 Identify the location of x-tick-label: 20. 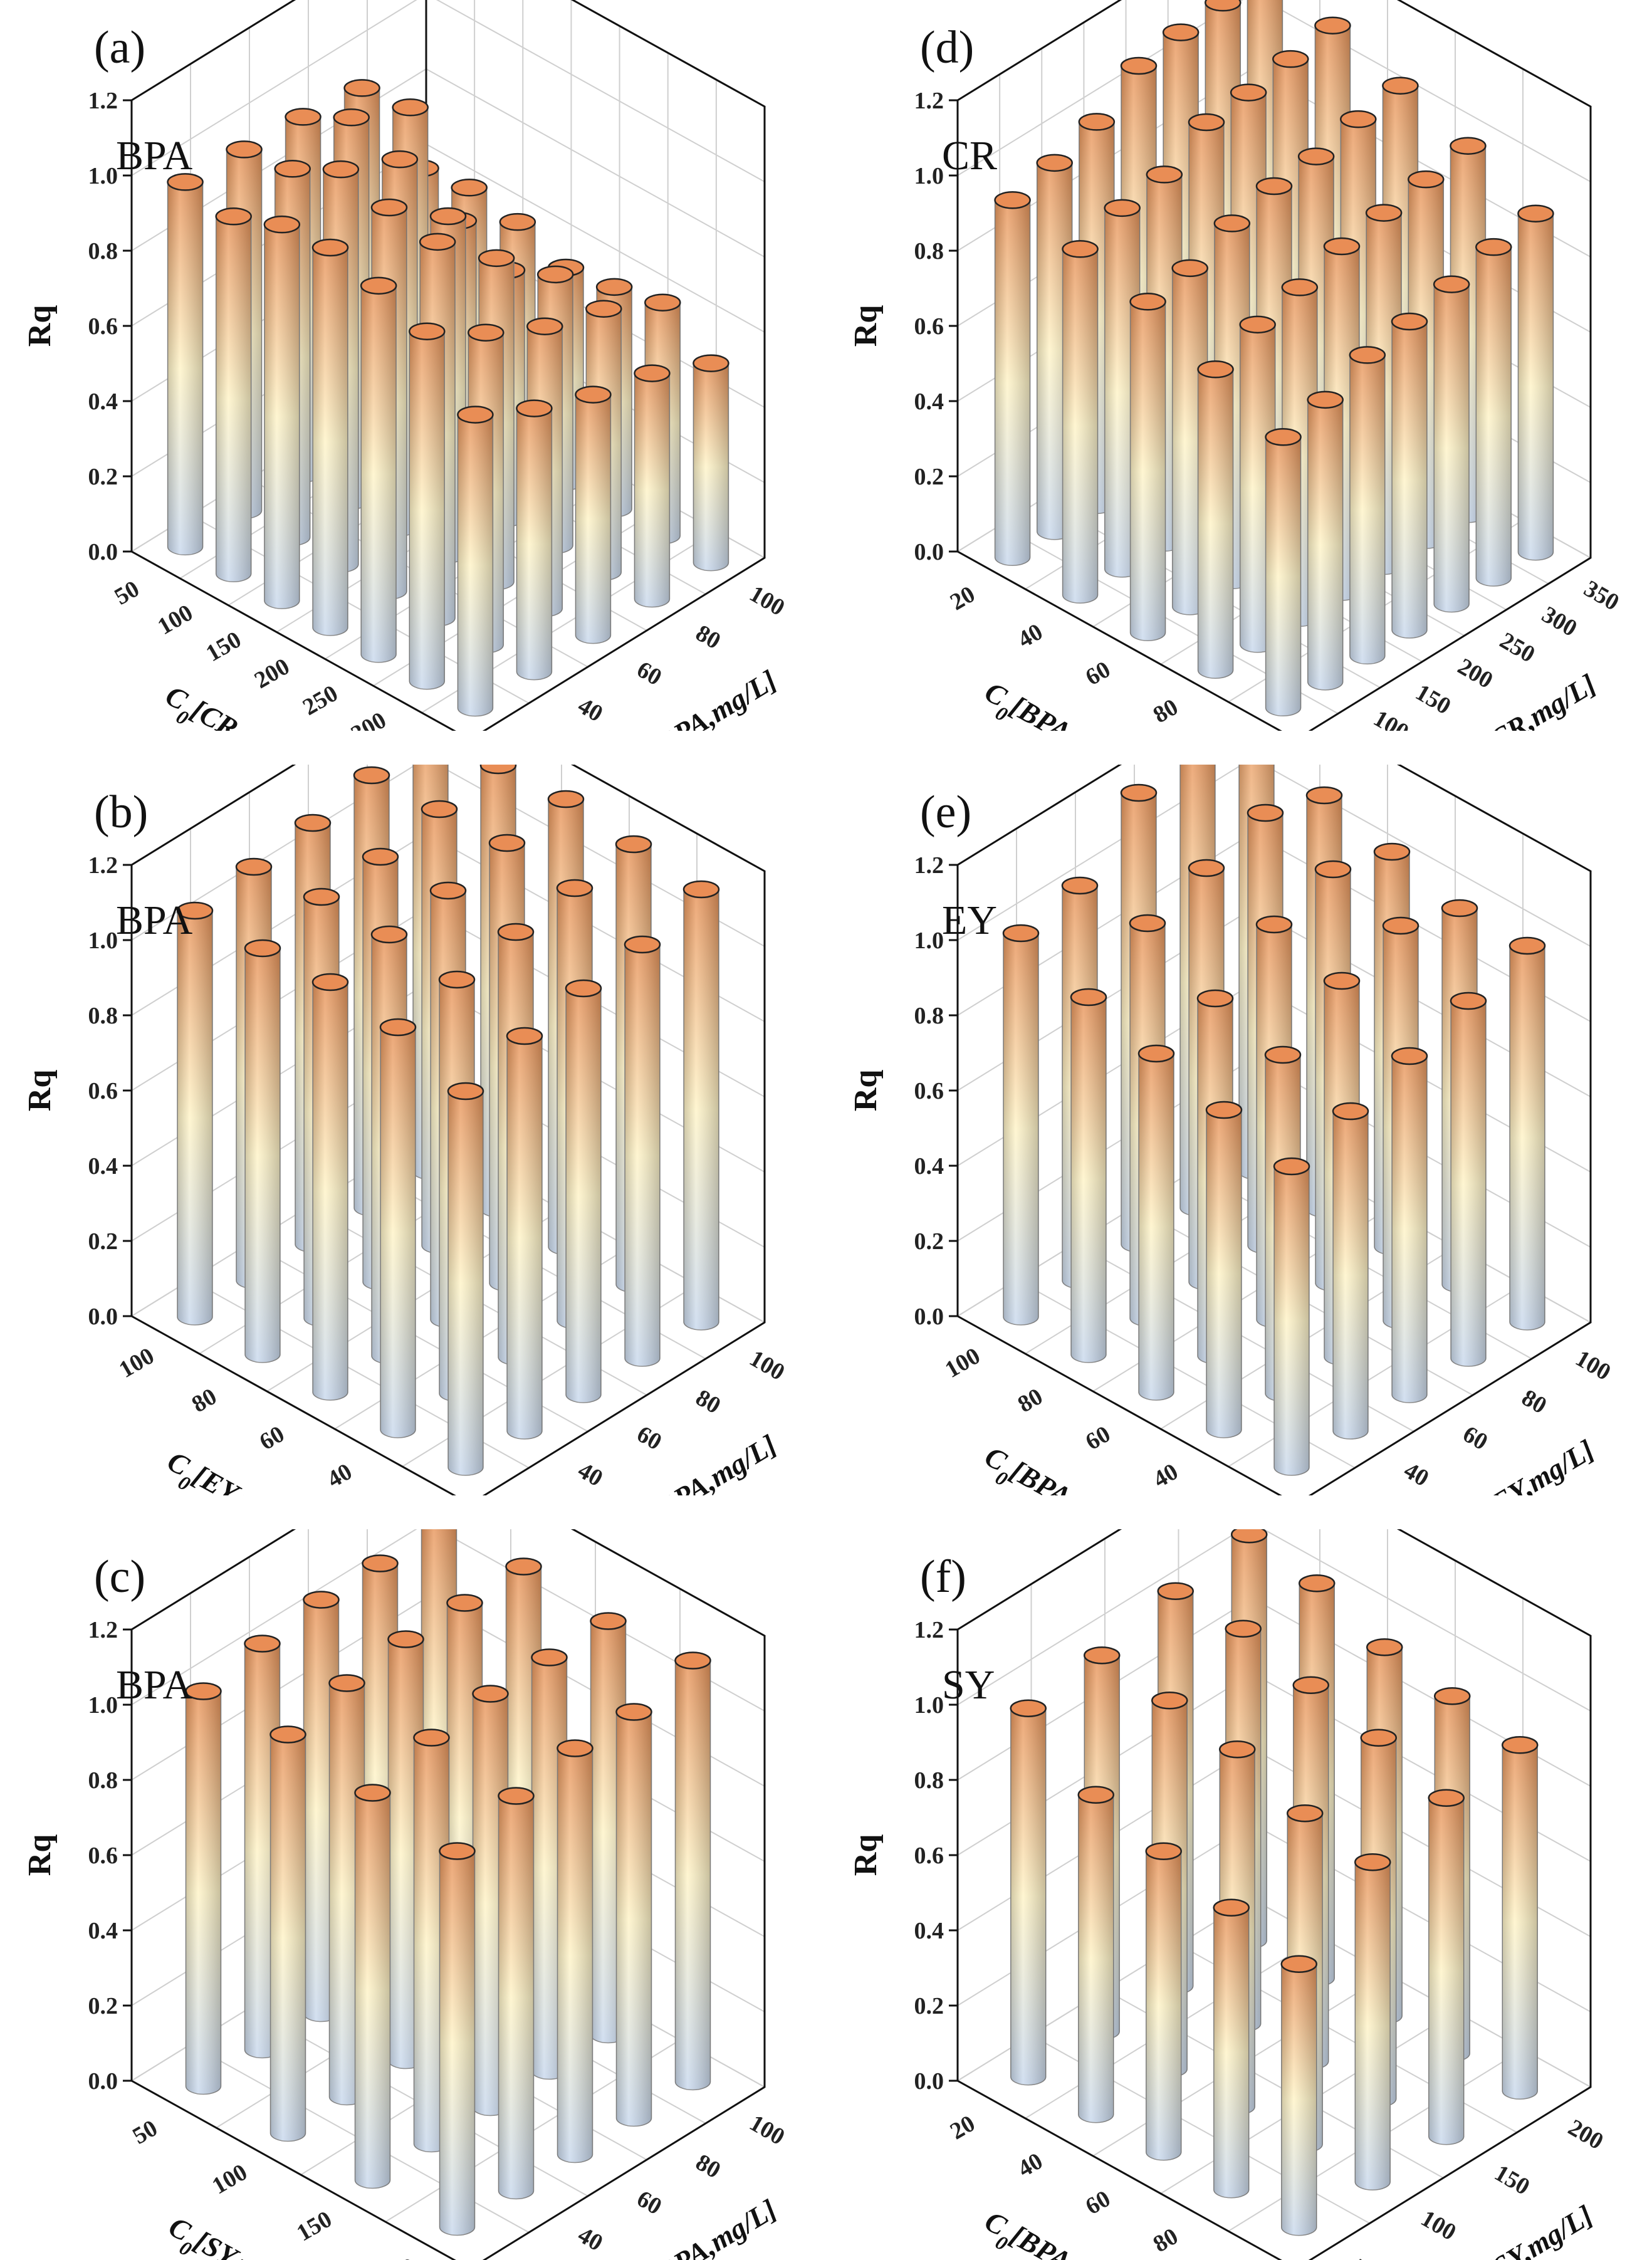
(963, 2127).